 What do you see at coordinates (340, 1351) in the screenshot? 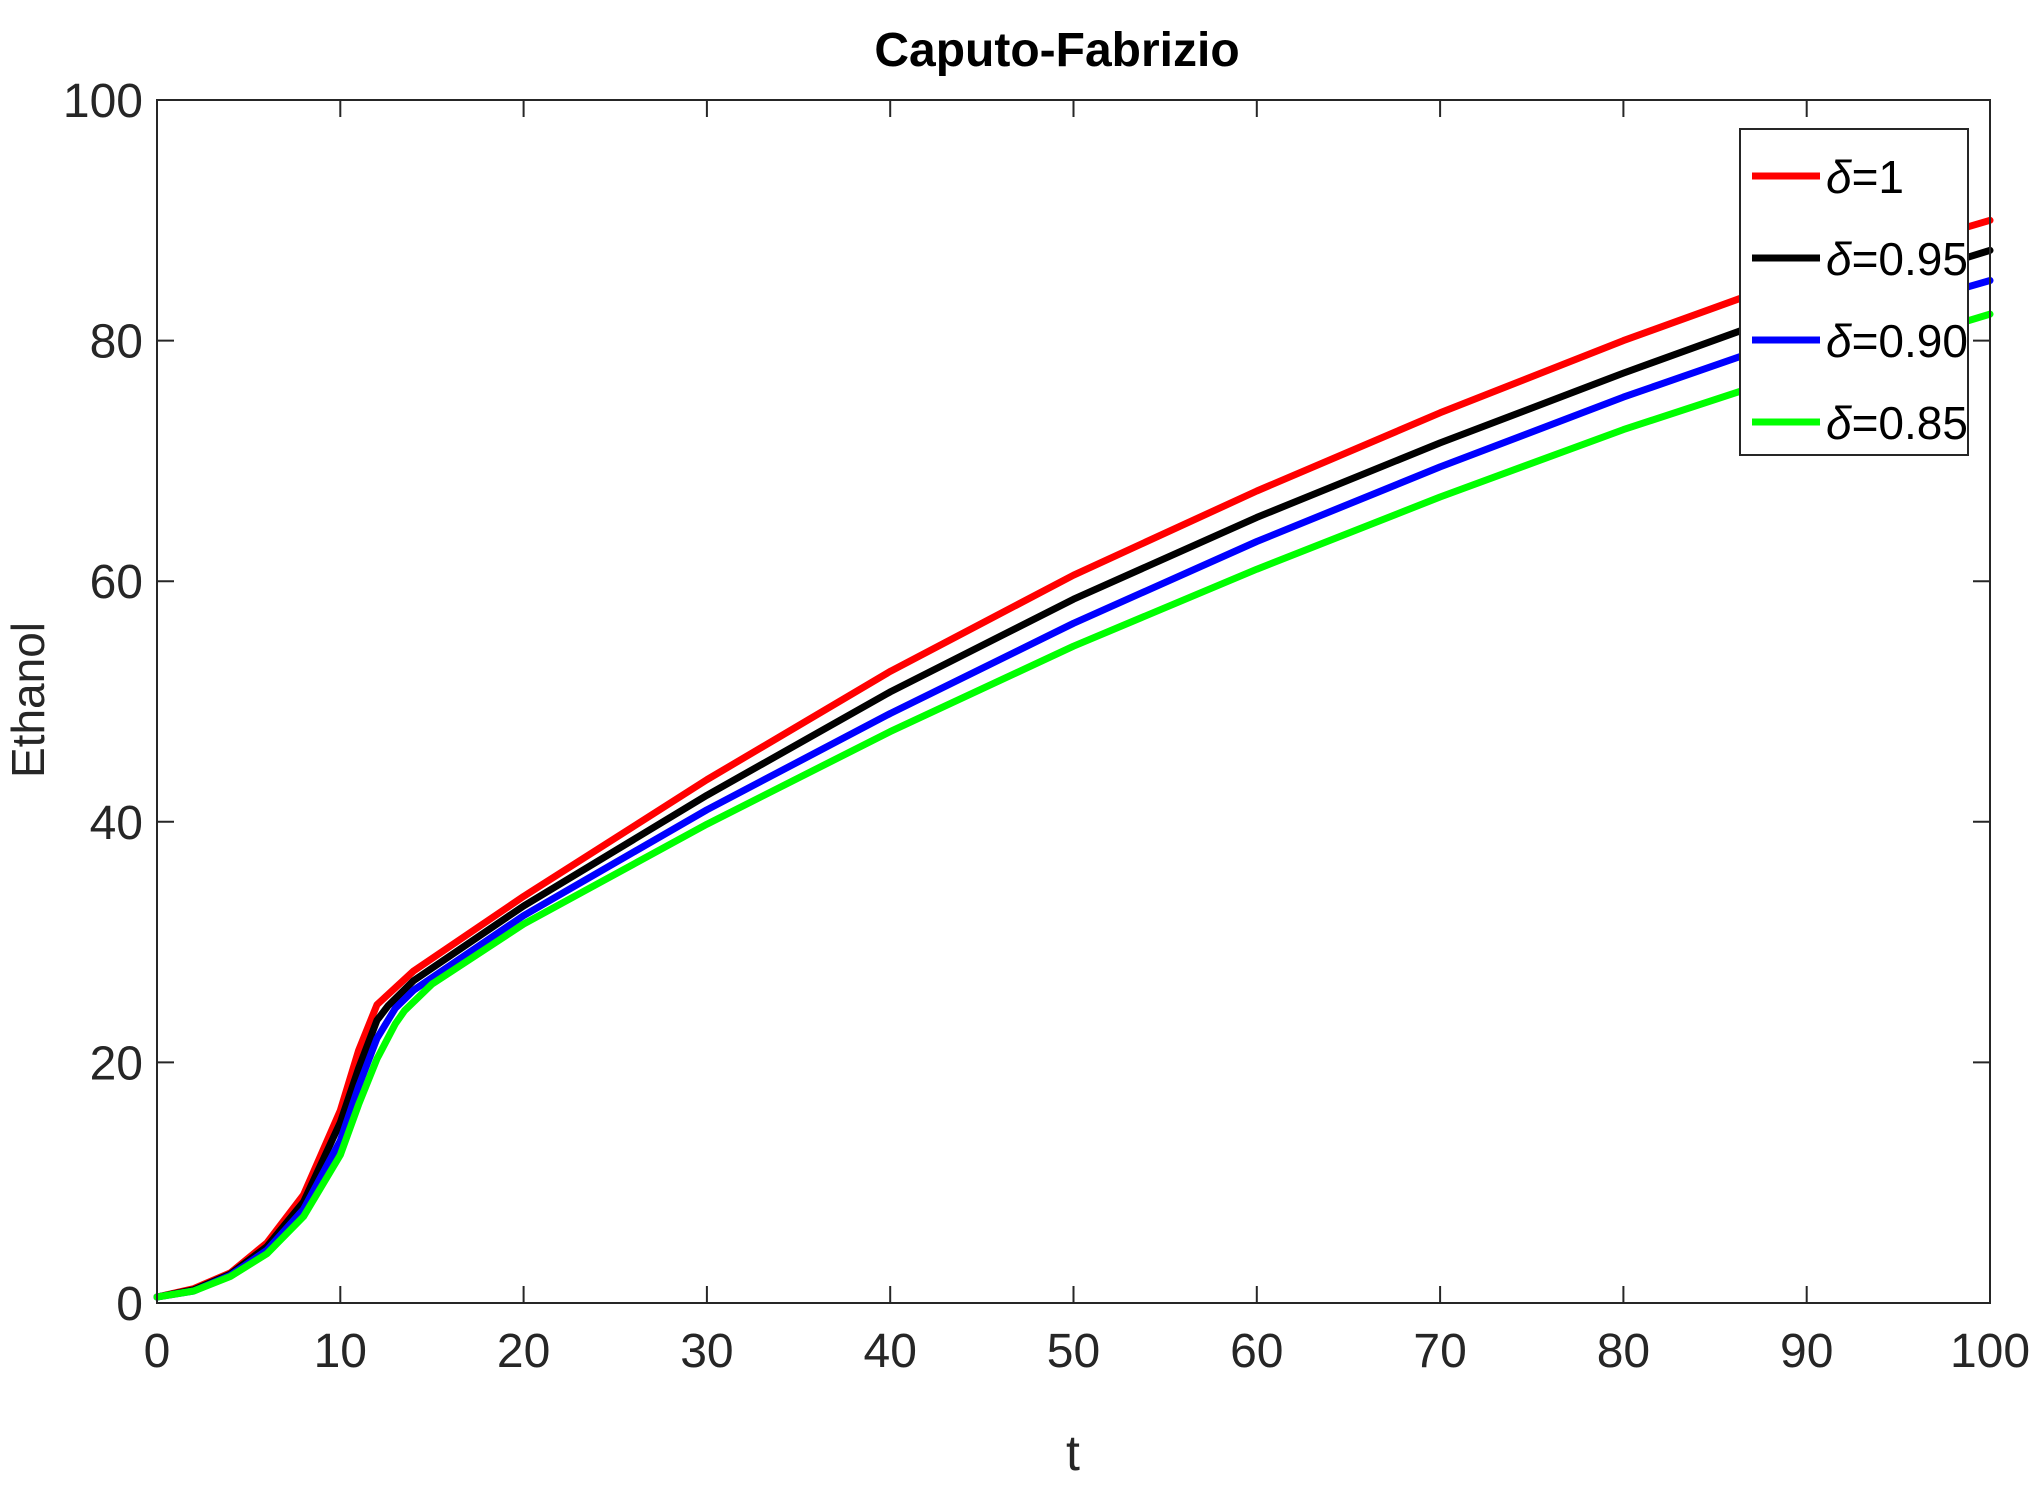
I see `x-tick-label: 10` at bounding box center [340, 1351].